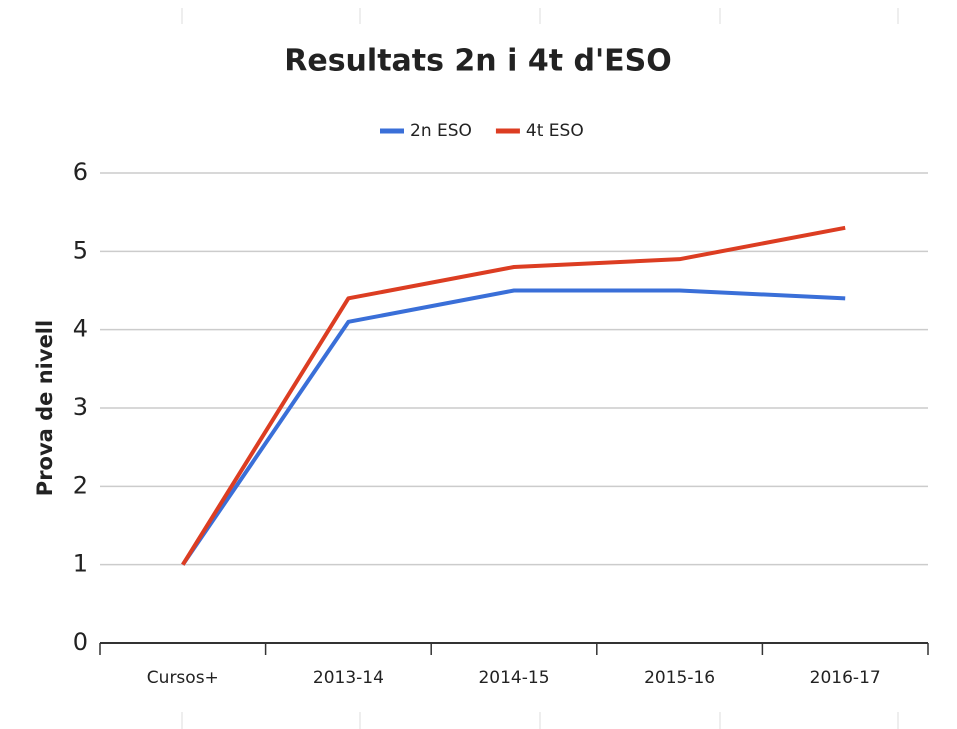  I want to click on y-tick-label: 4, so click(80, 329).